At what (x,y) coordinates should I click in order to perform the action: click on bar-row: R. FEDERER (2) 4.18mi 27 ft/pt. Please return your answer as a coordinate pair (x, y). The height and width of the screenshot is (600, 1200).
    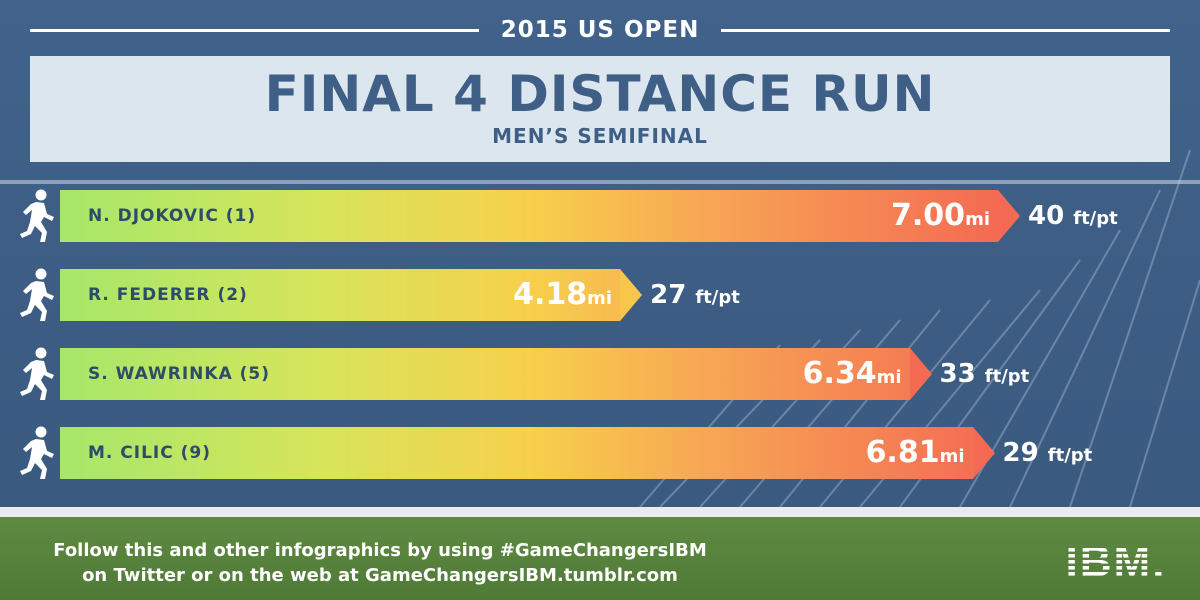
    Looking at the image, I should click on (600, 295).